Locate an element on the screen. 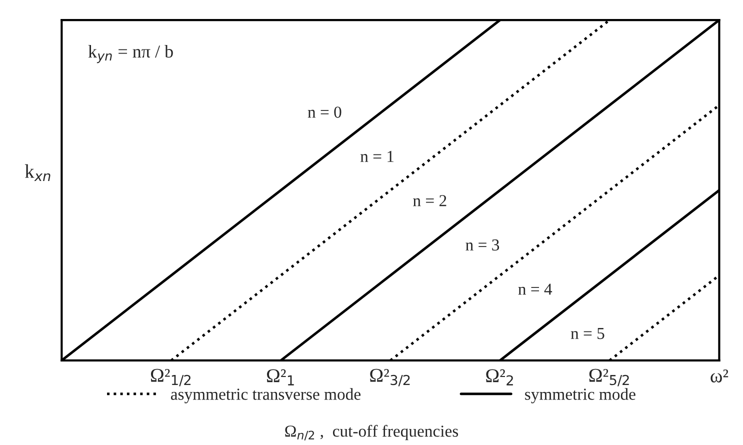 This screenshot has width=743, height=445. text: Ω$_{n/2}$ , cut-off frequencies is located at coordinates (371, 432).